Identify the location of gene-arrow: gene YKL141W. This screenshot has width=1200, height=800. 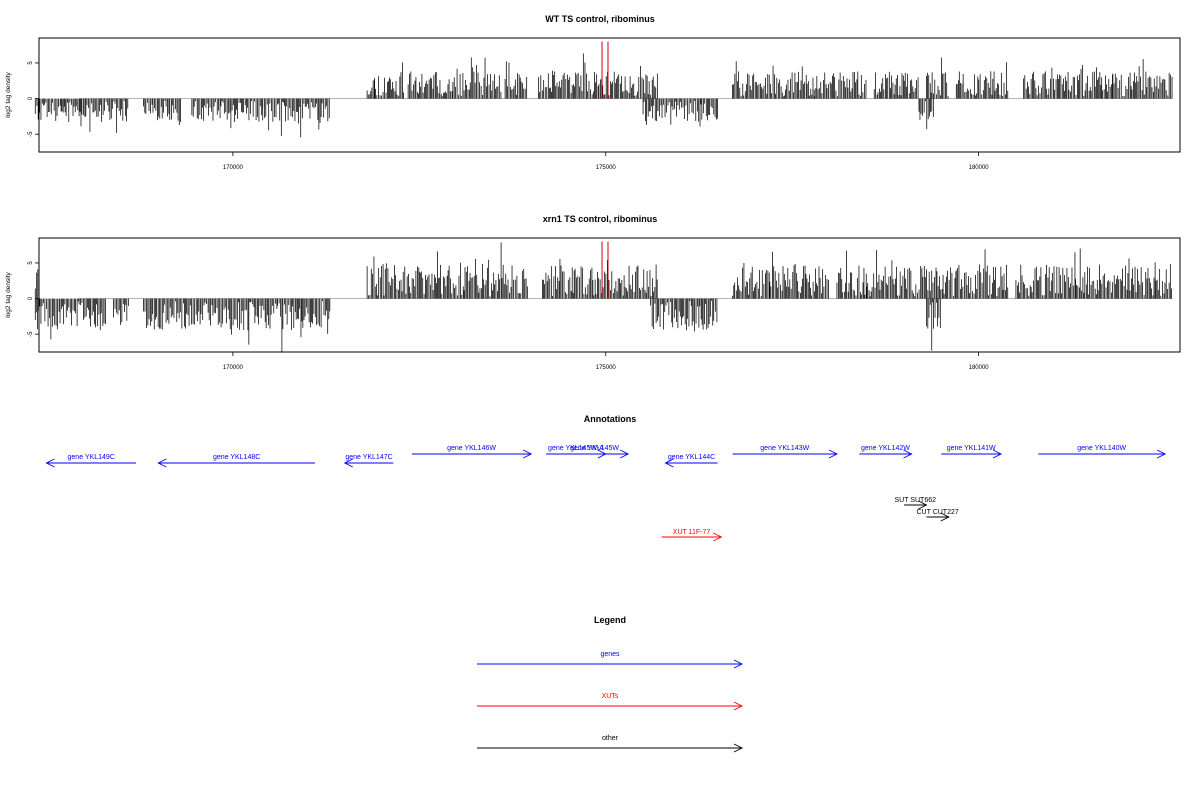
(972, 452).